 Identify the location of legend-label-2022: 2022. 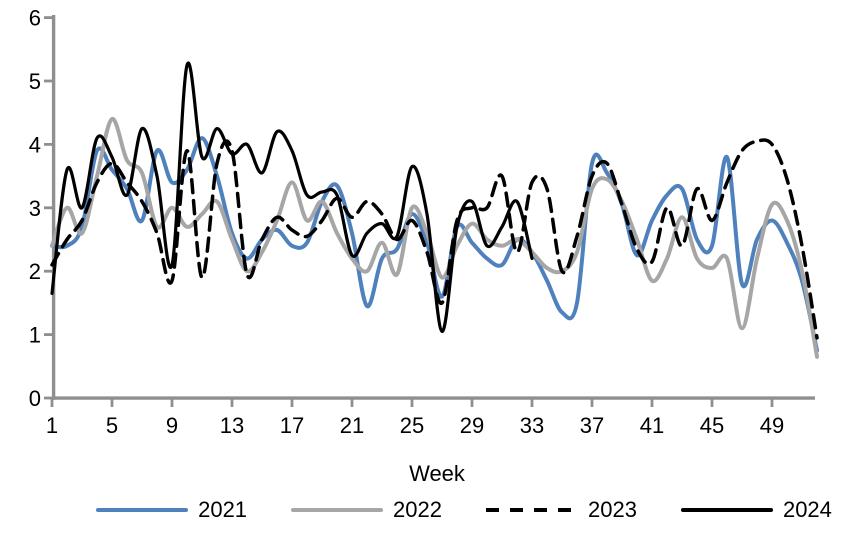
(417, 509).